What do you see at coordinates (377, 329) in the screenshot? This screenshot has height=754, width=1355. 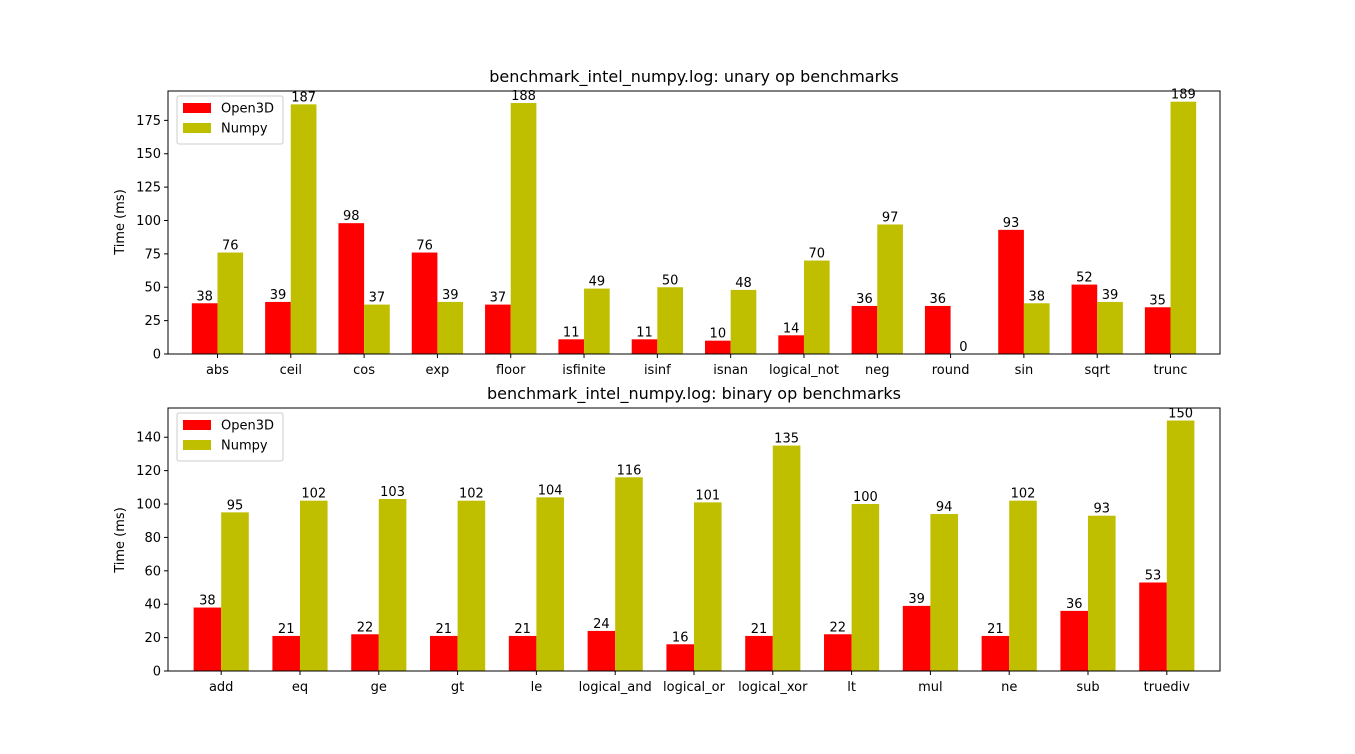 I see `unary-bar-numpy-cos` at bounding box center [377, 329].